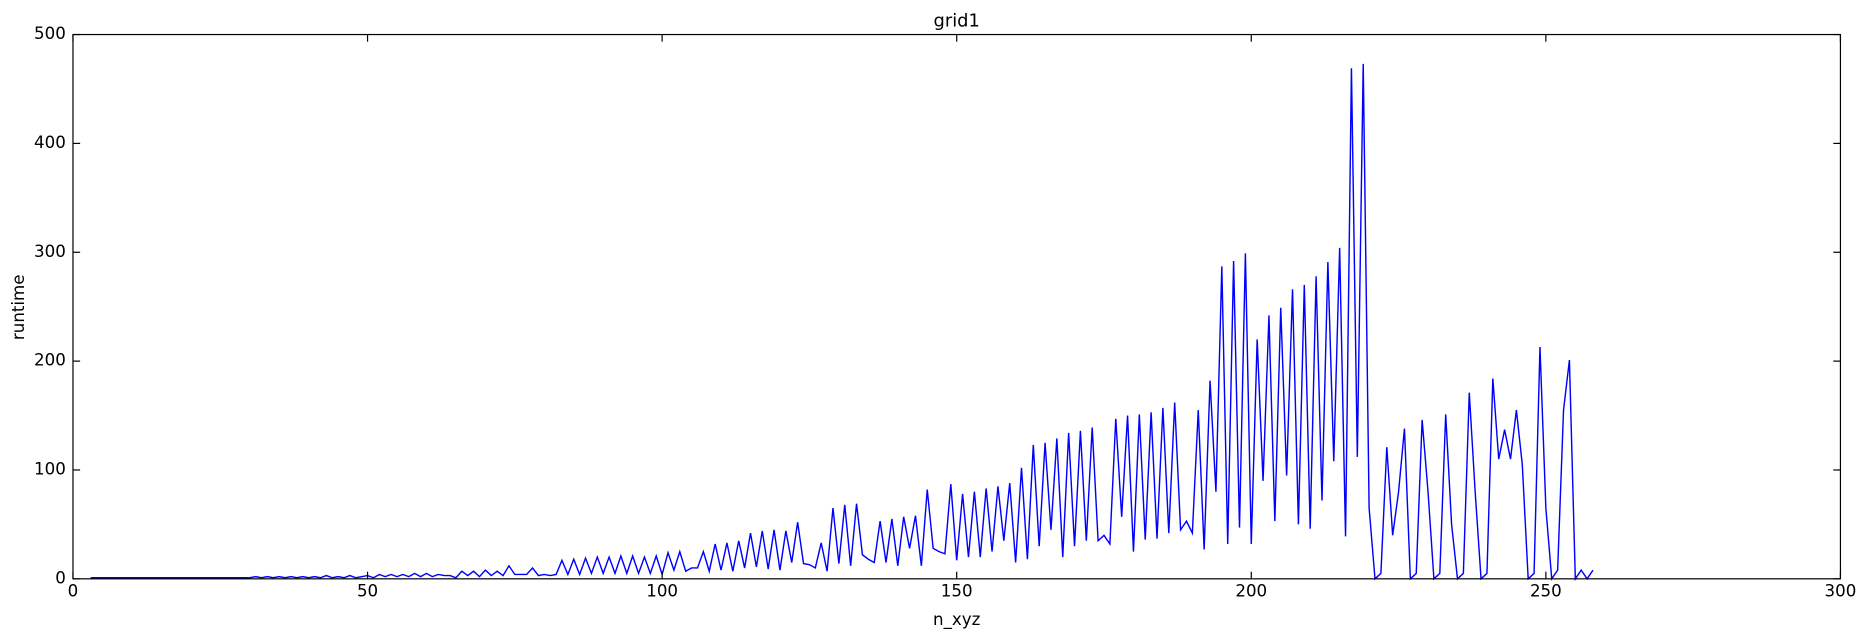 The image size is (1861, 636). I want to click on x-axis-label: n_xyz, so click(957, 620).